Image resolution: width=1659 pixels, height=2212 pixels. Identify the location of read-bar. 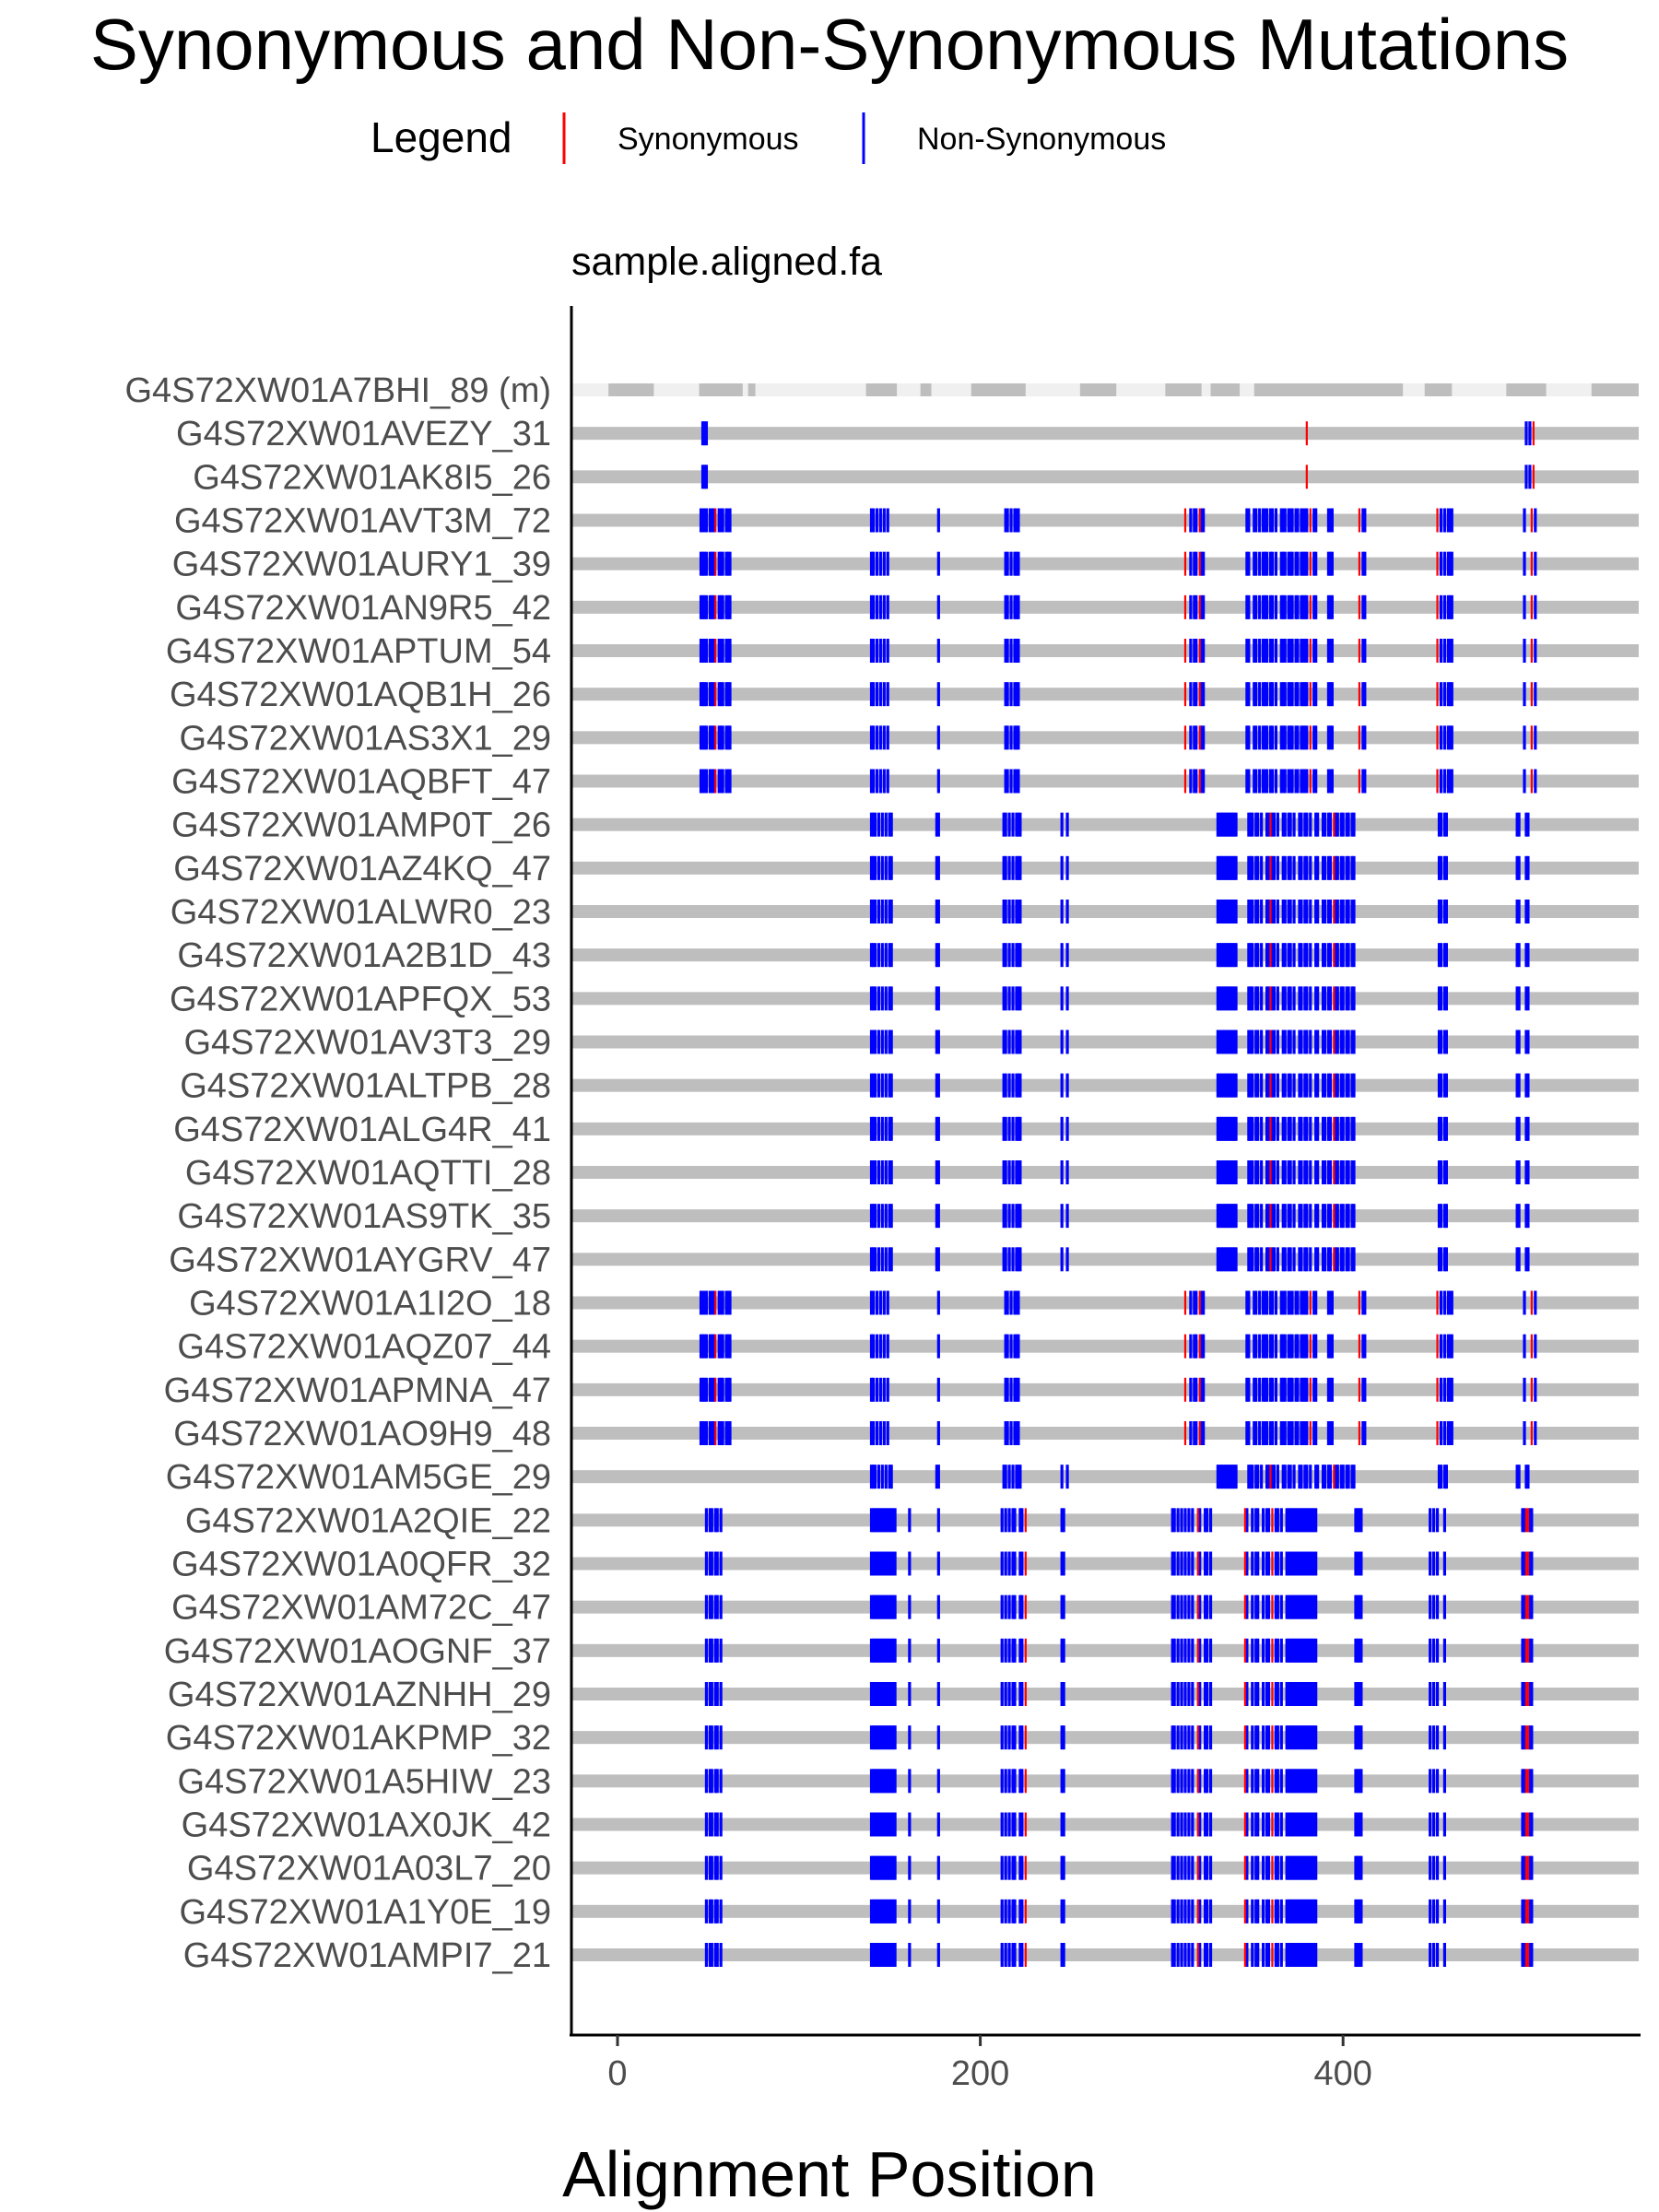
(1105, 1259).